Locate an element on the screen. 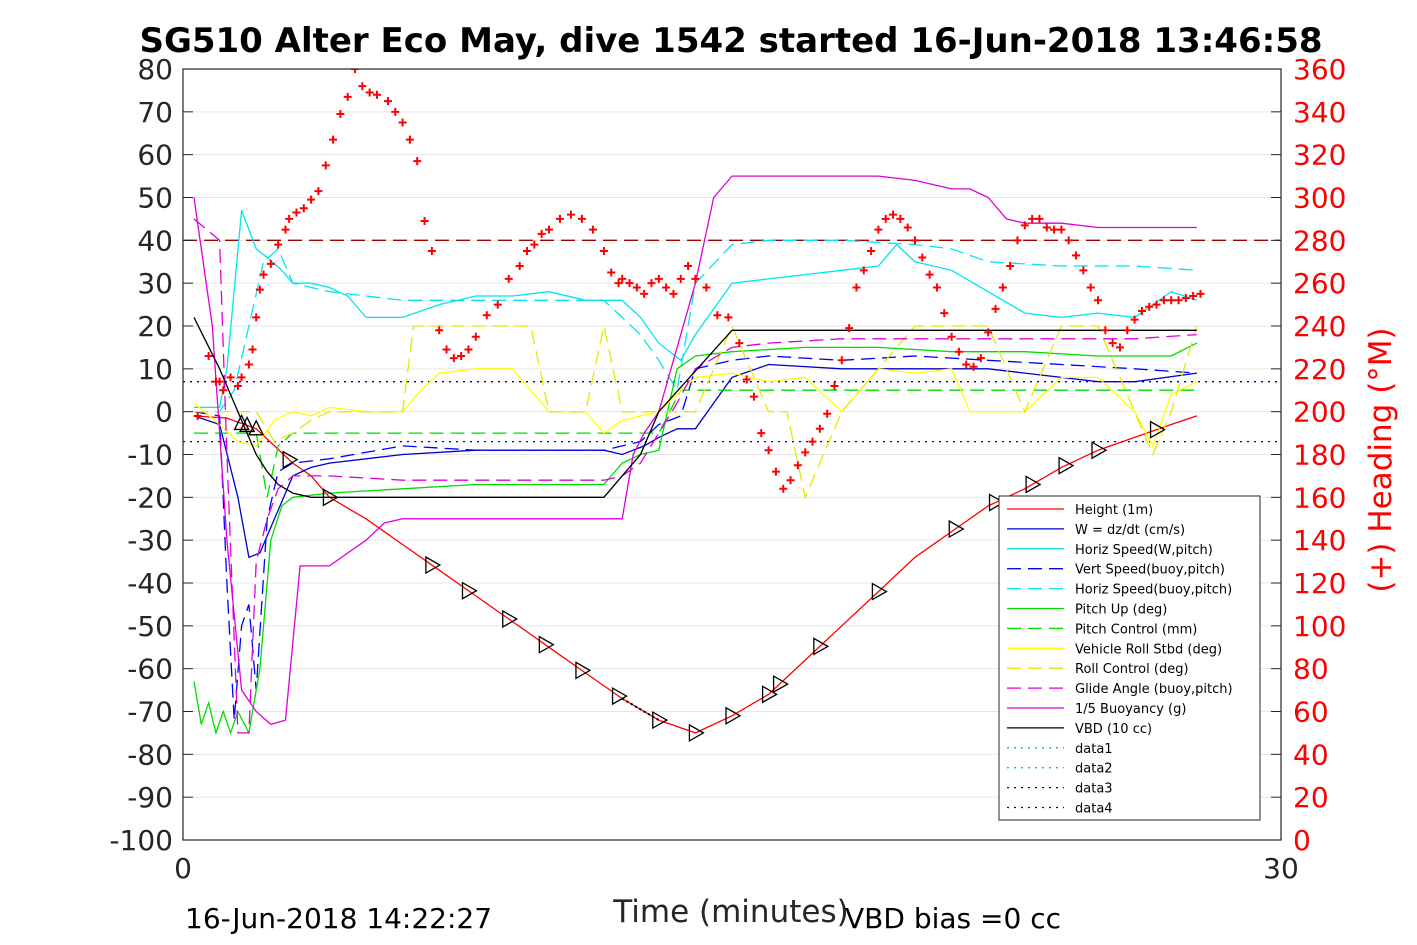 The width and height of the screenshot is (1417, 945). y-right-tick-label: 160 is located at coordinates (1319, 497).